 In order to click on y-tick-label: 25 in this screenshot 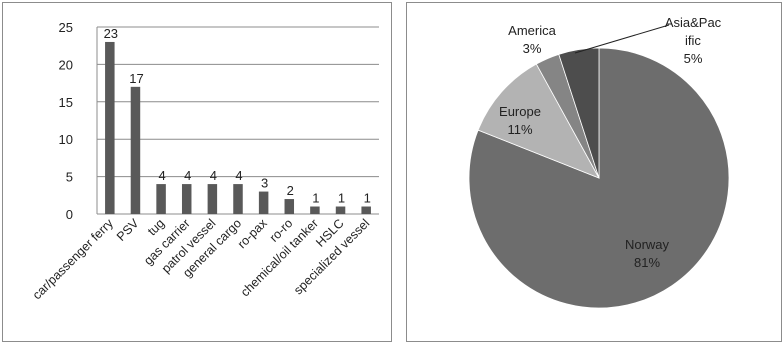, I will do `click(66, 27)`.